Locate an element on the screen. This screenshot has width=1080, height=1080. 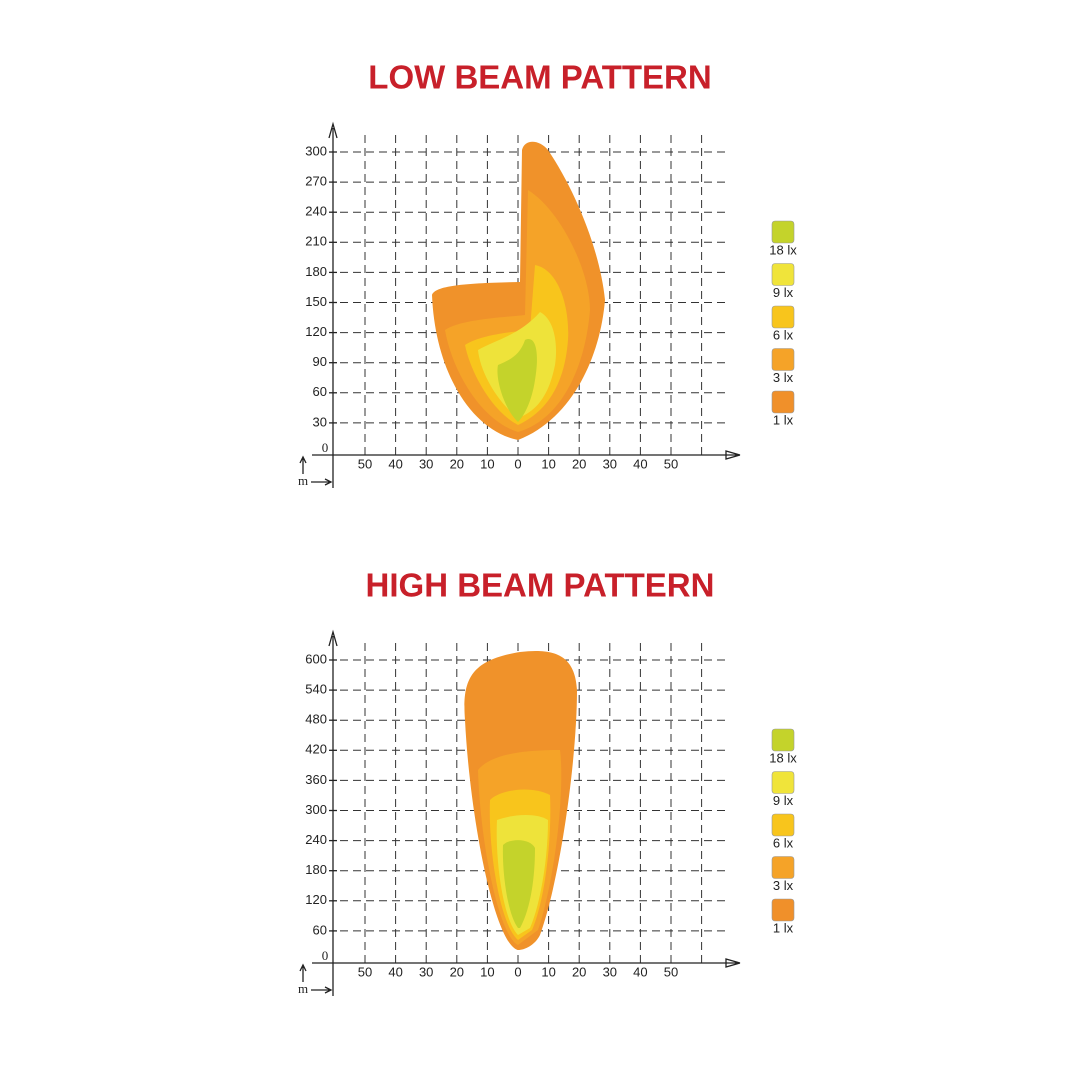
y-tick-label: 480 is located at coordinates (316, 719).